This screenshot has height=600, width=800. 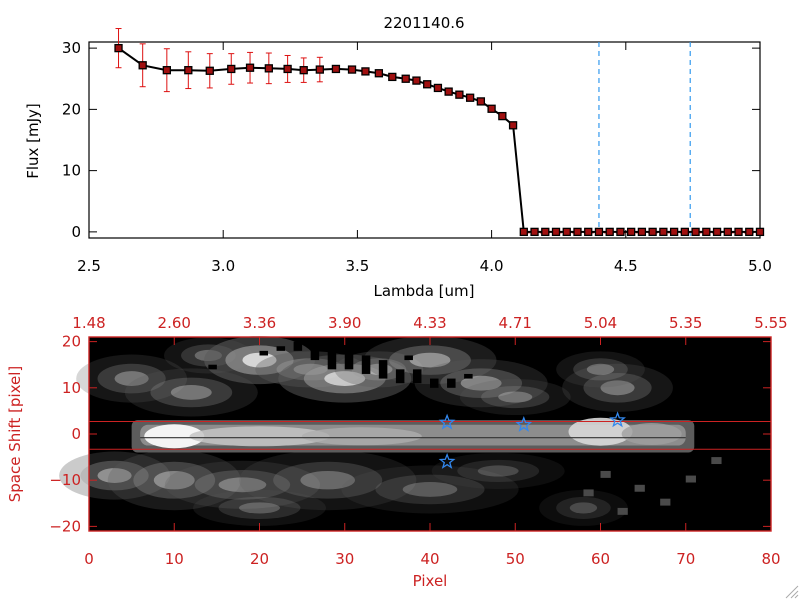 I want to click on spectrum-y-axis-label: Flux [mJy], so click(x=33, y=141).